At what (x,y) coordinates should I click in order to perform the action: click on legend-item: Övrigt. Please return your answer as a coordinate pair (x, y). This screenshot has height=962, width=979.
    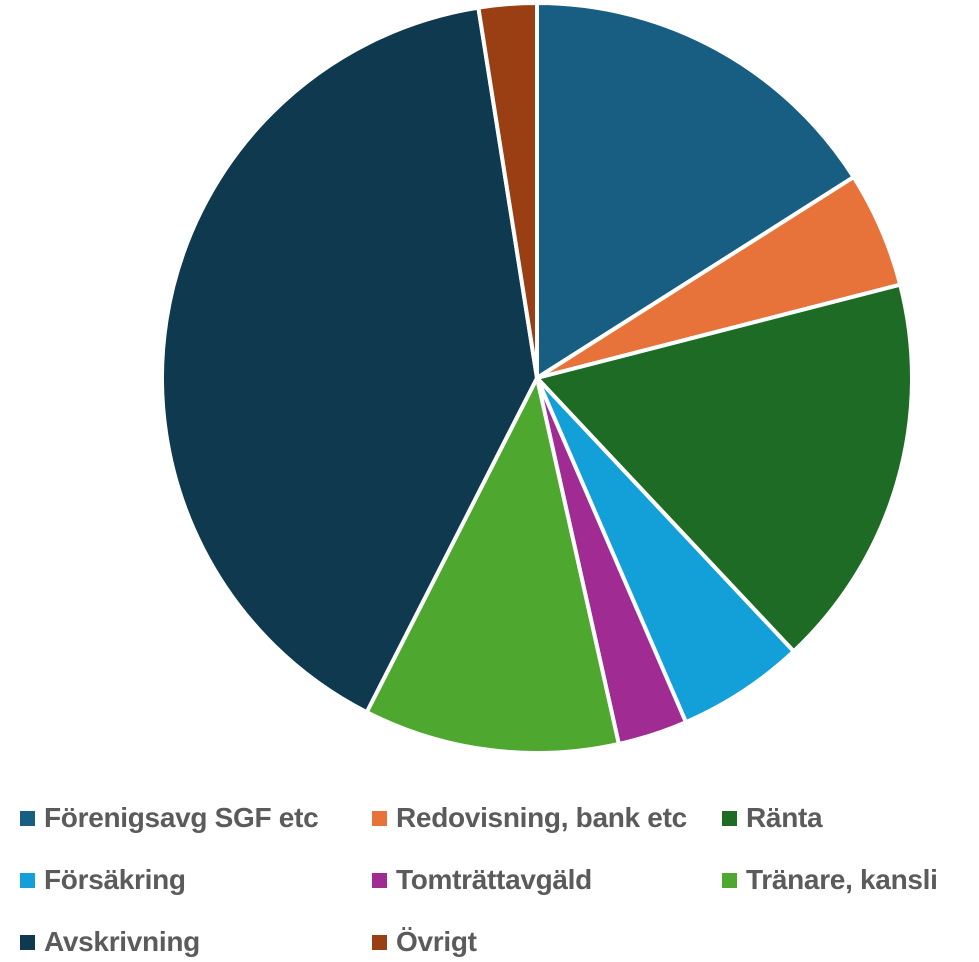
    Looking at the image, I should click on (547, 942).